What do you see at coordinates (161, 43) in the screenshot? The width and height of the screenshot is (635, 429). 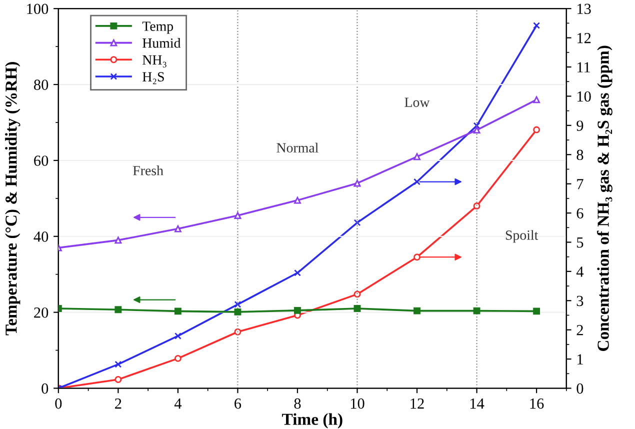 I see `legend-label: Humid` at bounding box center [161, 43].